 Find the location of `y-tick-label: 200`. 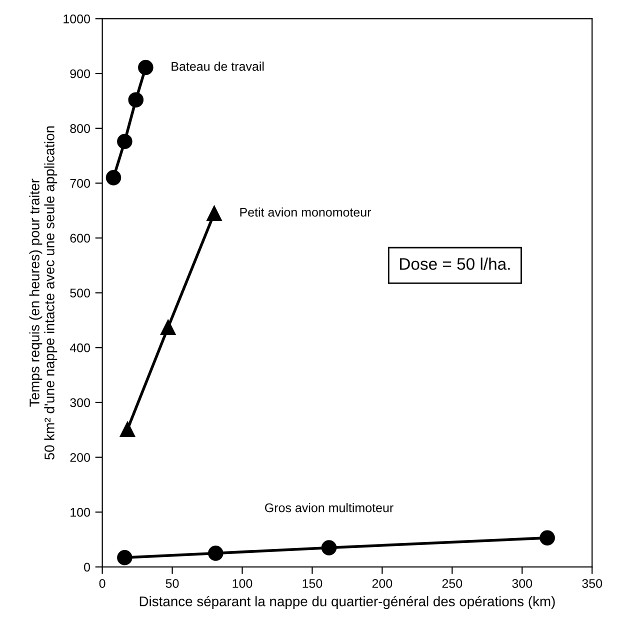

y-tick-label: 200 is located at coordinates (80, 457).